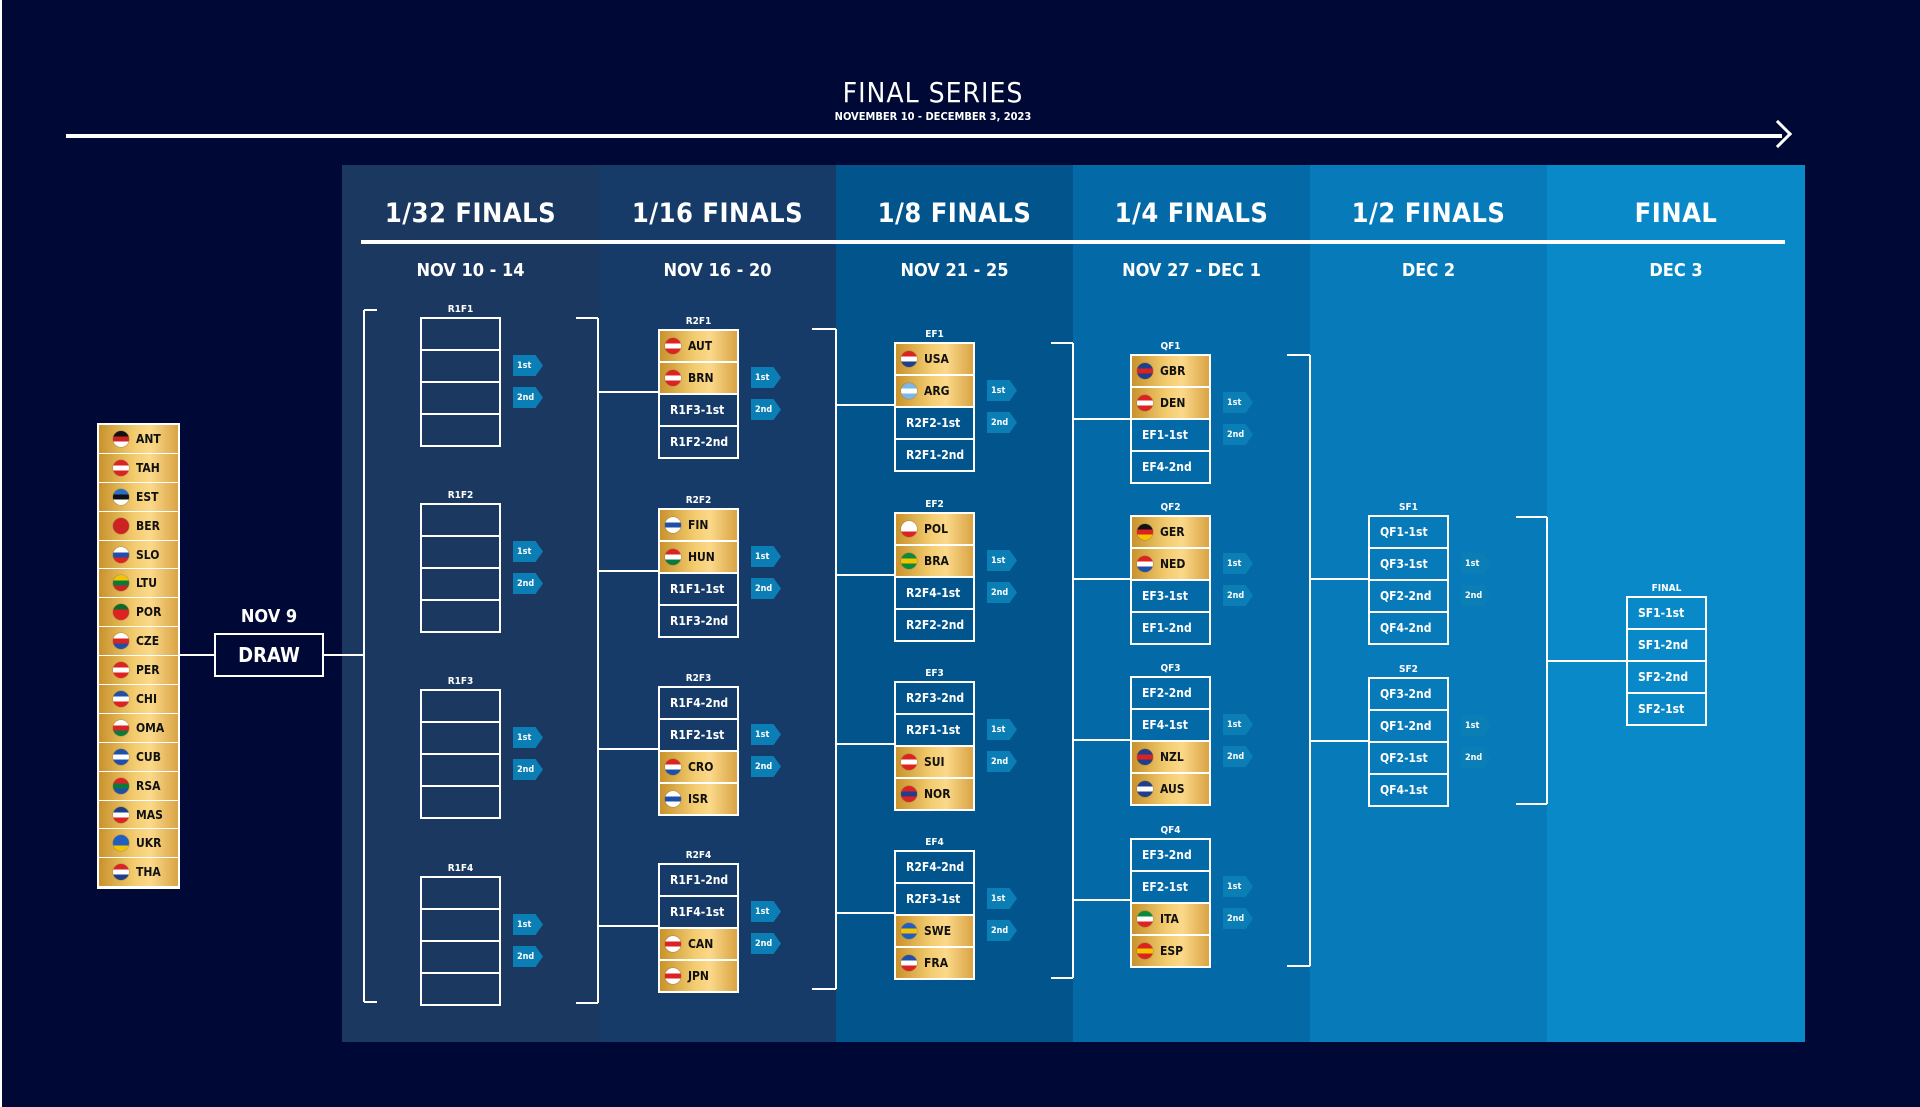 Image resolution: width=1920 pixels, height=1107 pixels. What do you see at coordinates (1404, 563) in the screenshot?
I see `slot-text: QF3-1st` at bounding box center [1404, 563].